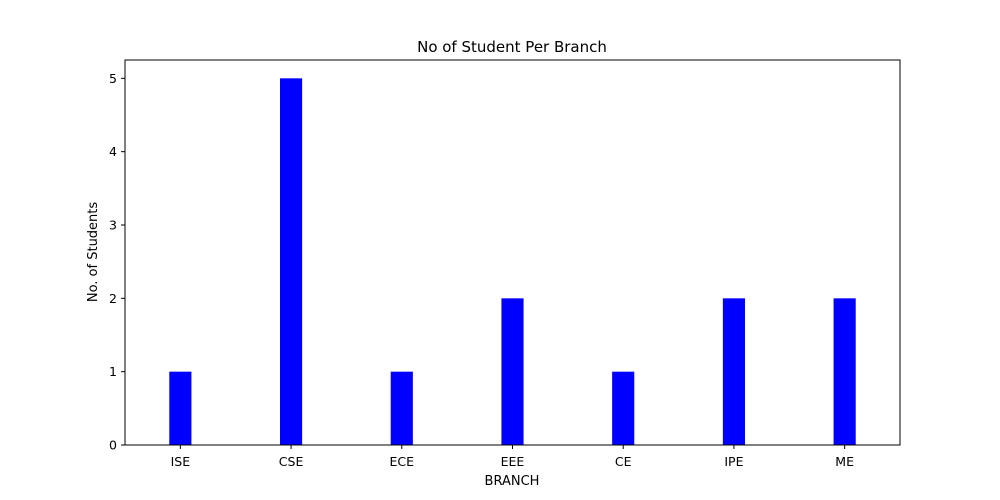  What do you see at coordinates (117, 262) in the screenshot?
I see `y-axis: 0 1 2 3 4 5` at bounding box center [117, 262].